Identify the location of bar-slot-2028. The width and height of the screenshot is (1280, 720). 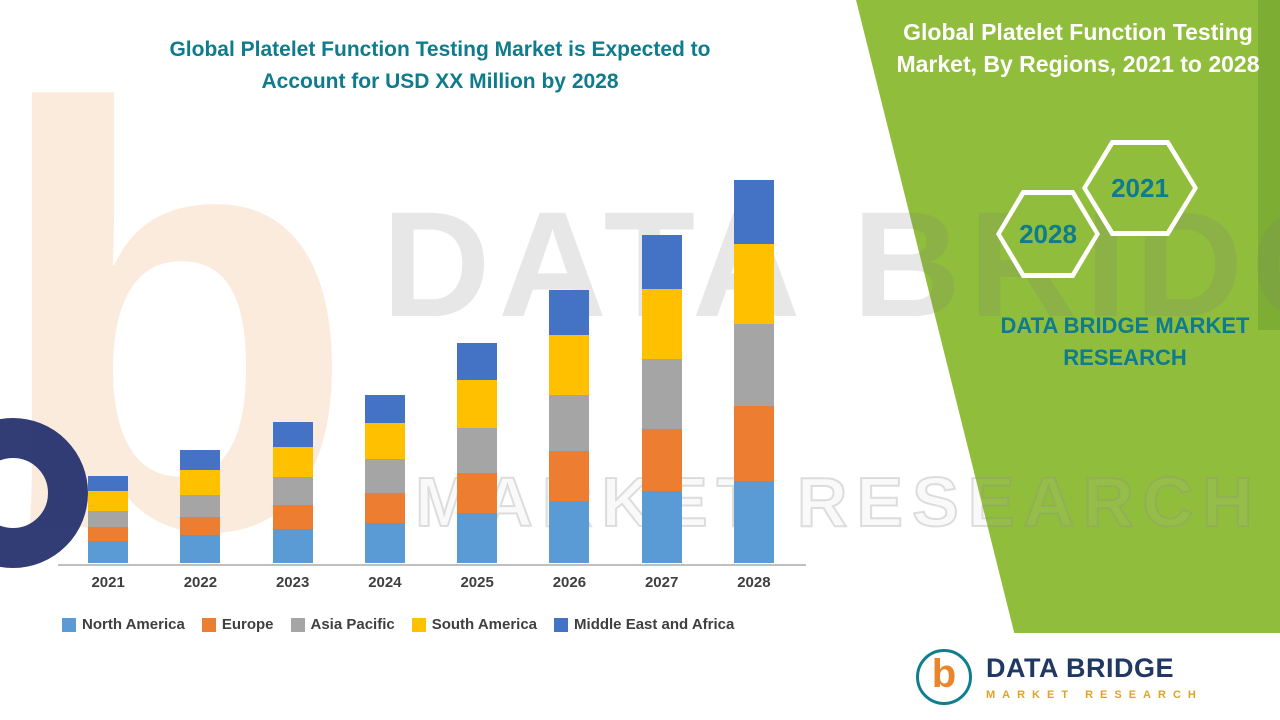
(754, 363).